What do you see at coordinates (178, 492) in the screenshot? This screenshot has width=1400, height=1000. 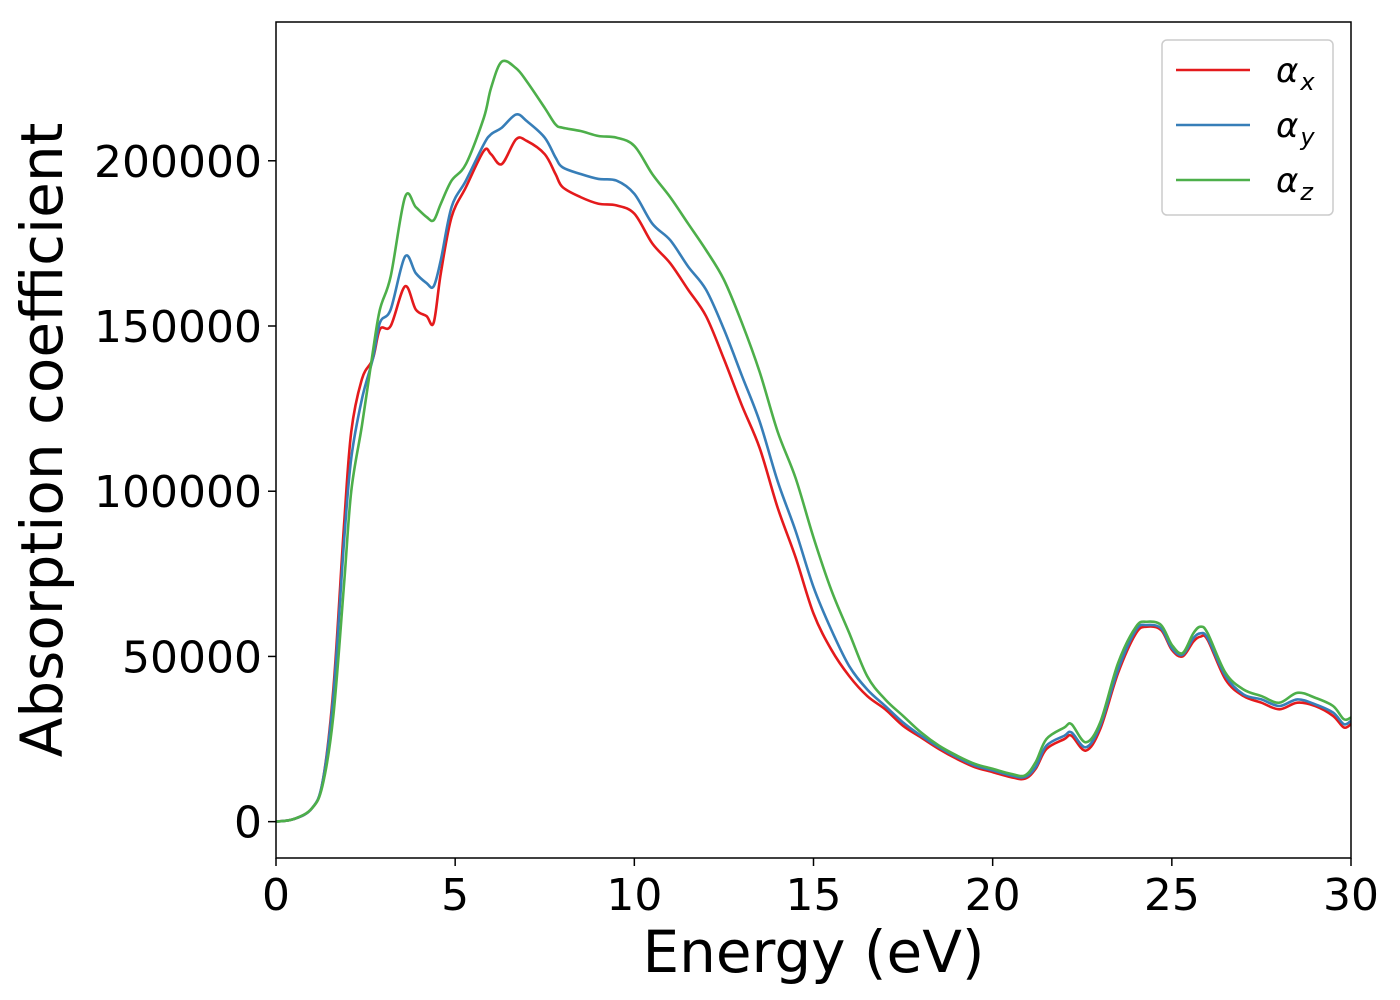 I see `y-tick-label: 100000` at bounding box center [178, 492].